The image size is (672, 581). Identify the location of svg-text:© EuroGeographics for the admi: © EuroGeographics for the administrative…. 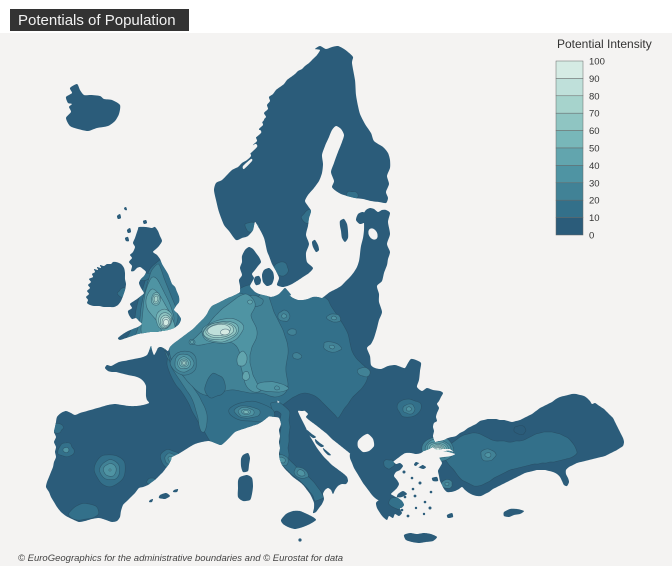
(180, 558).